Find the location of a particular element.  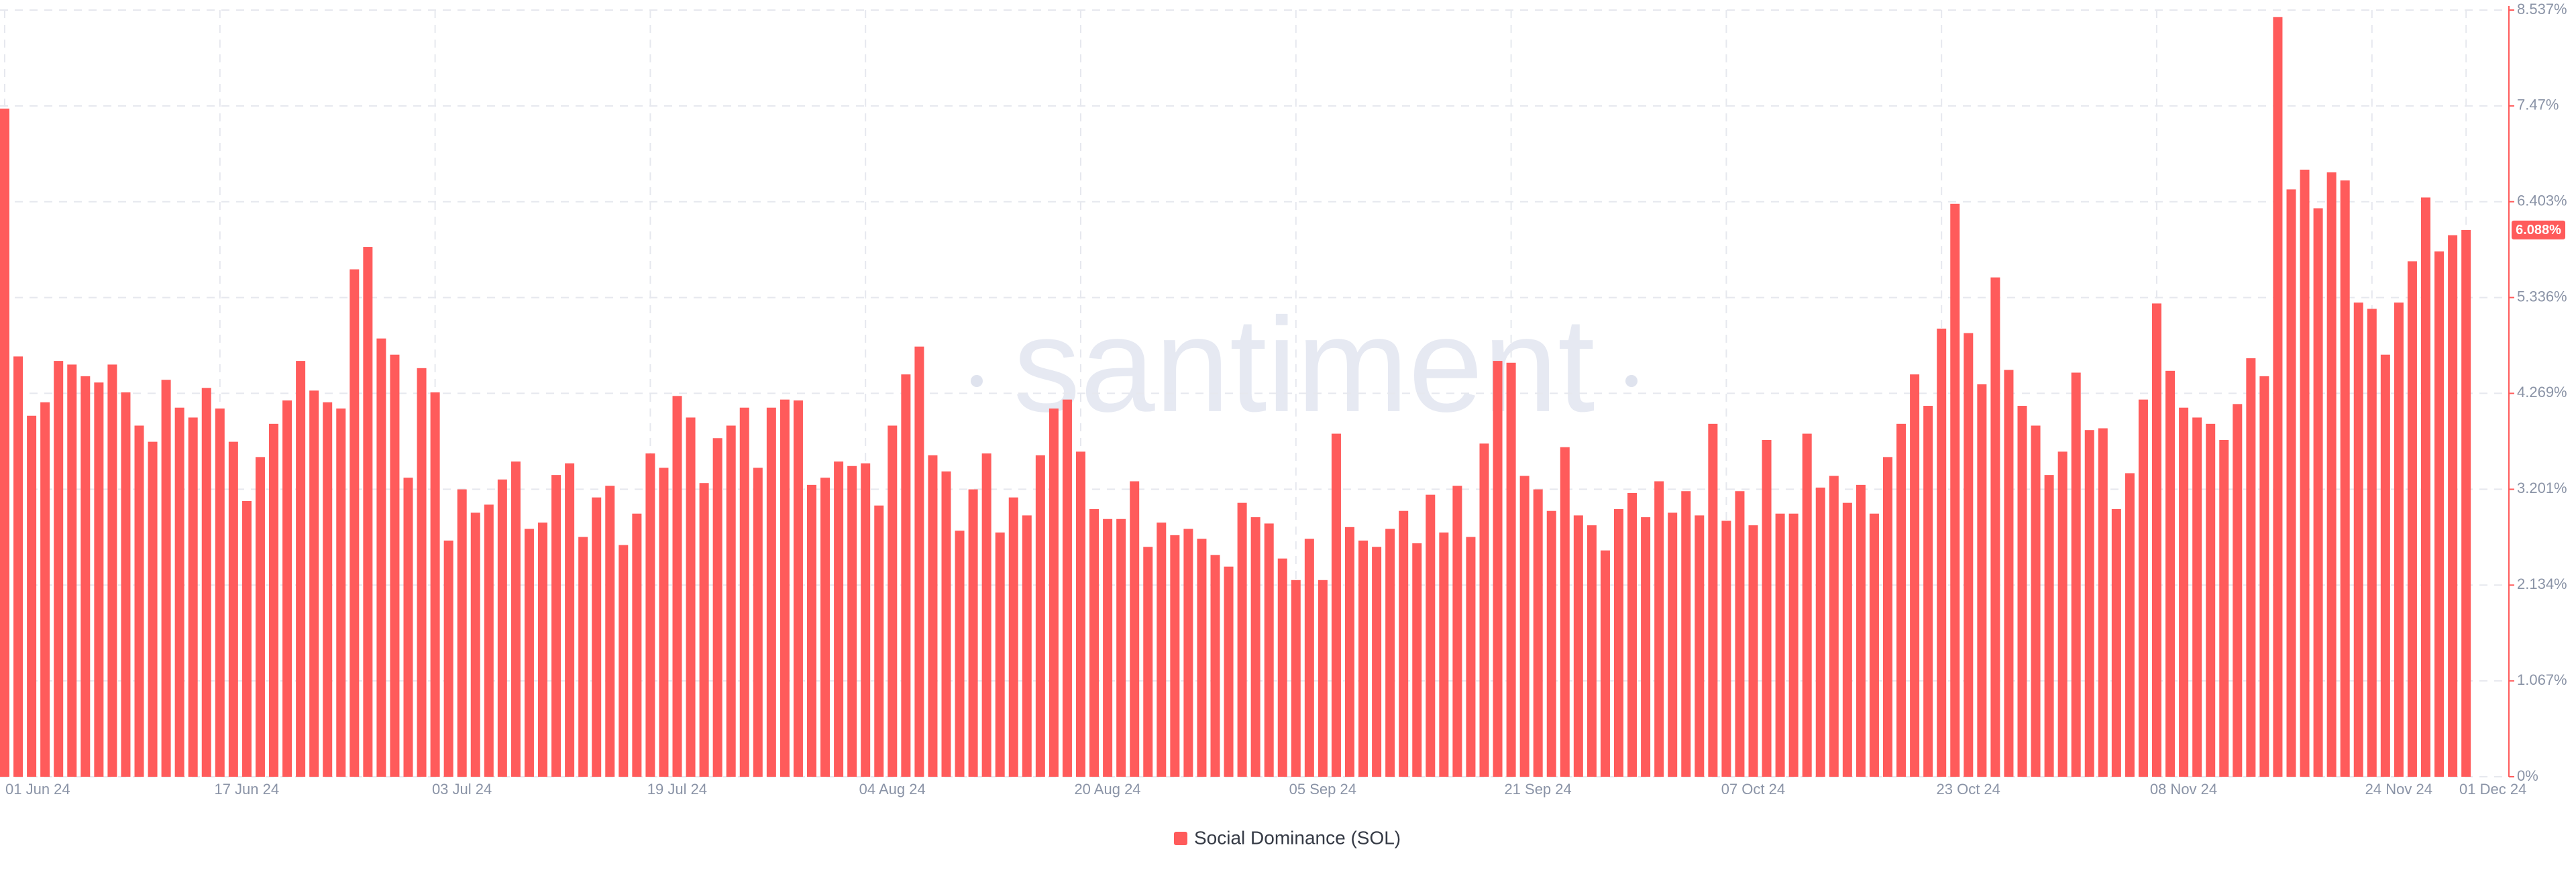

x-tick-label: 19 Jul 24 is located at coordinates (677, 790).